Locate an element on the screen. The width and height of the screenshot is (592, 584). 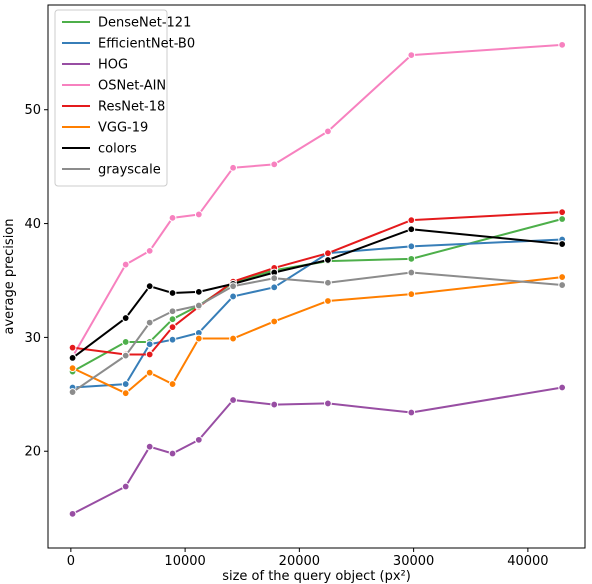
legend-label-colors: colors is located at coordinates (117, 149).